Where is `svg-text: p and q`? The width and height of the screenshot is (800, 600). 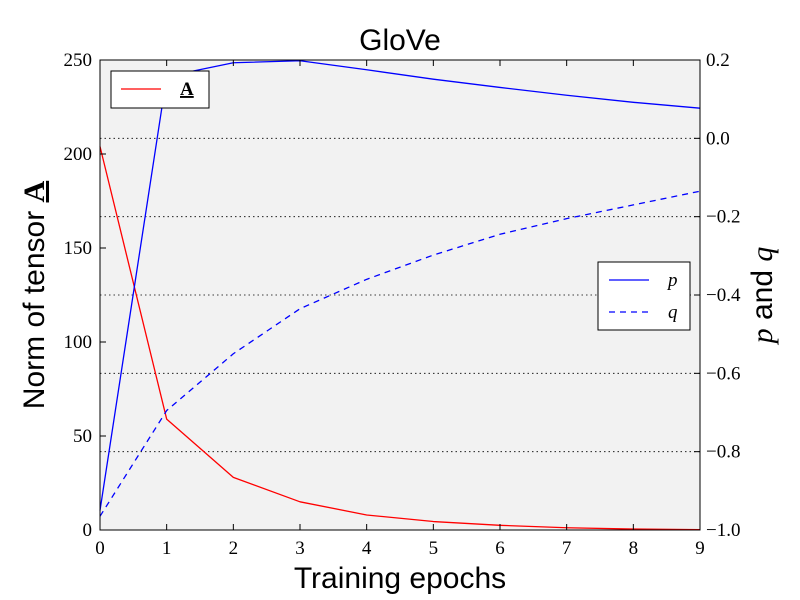 svg-text: p and q is located at coordinates (762, 296).